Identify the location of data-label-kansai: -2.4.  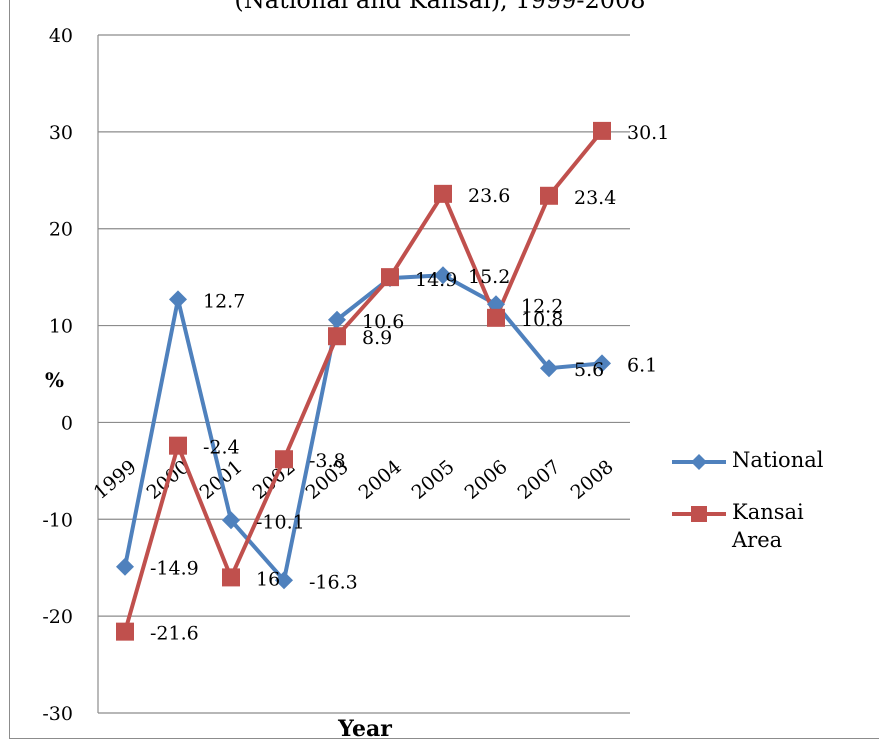
(221, 448).